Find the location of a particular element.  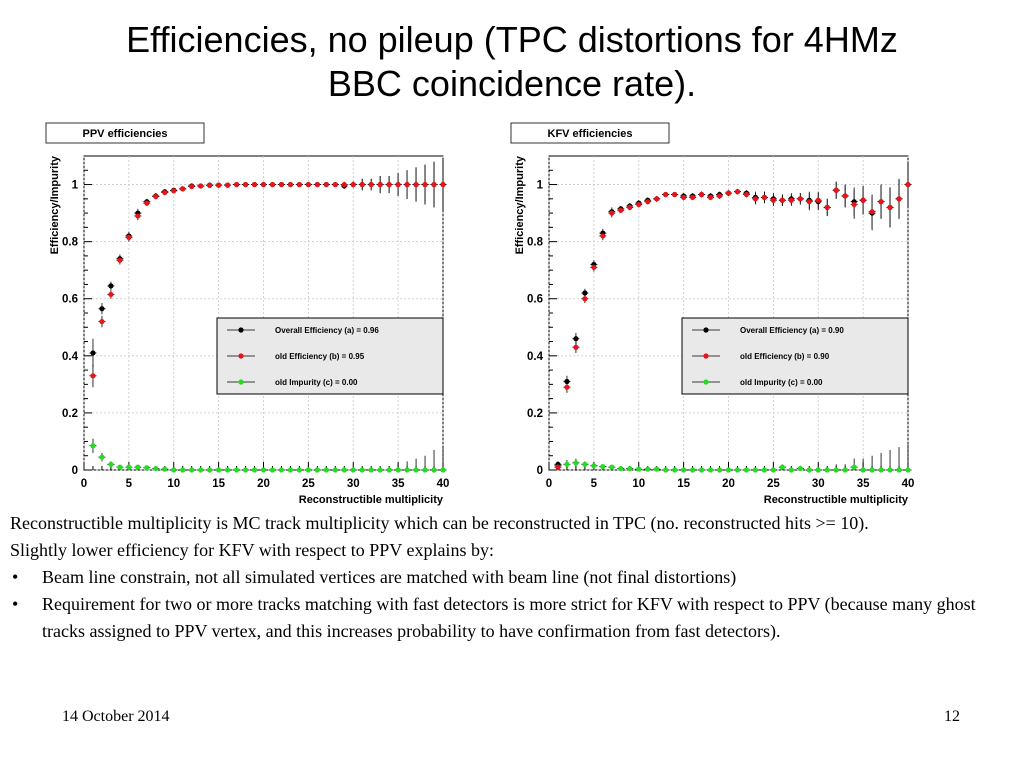

y-tick-label: 0 is located at coordinates (540, 471).